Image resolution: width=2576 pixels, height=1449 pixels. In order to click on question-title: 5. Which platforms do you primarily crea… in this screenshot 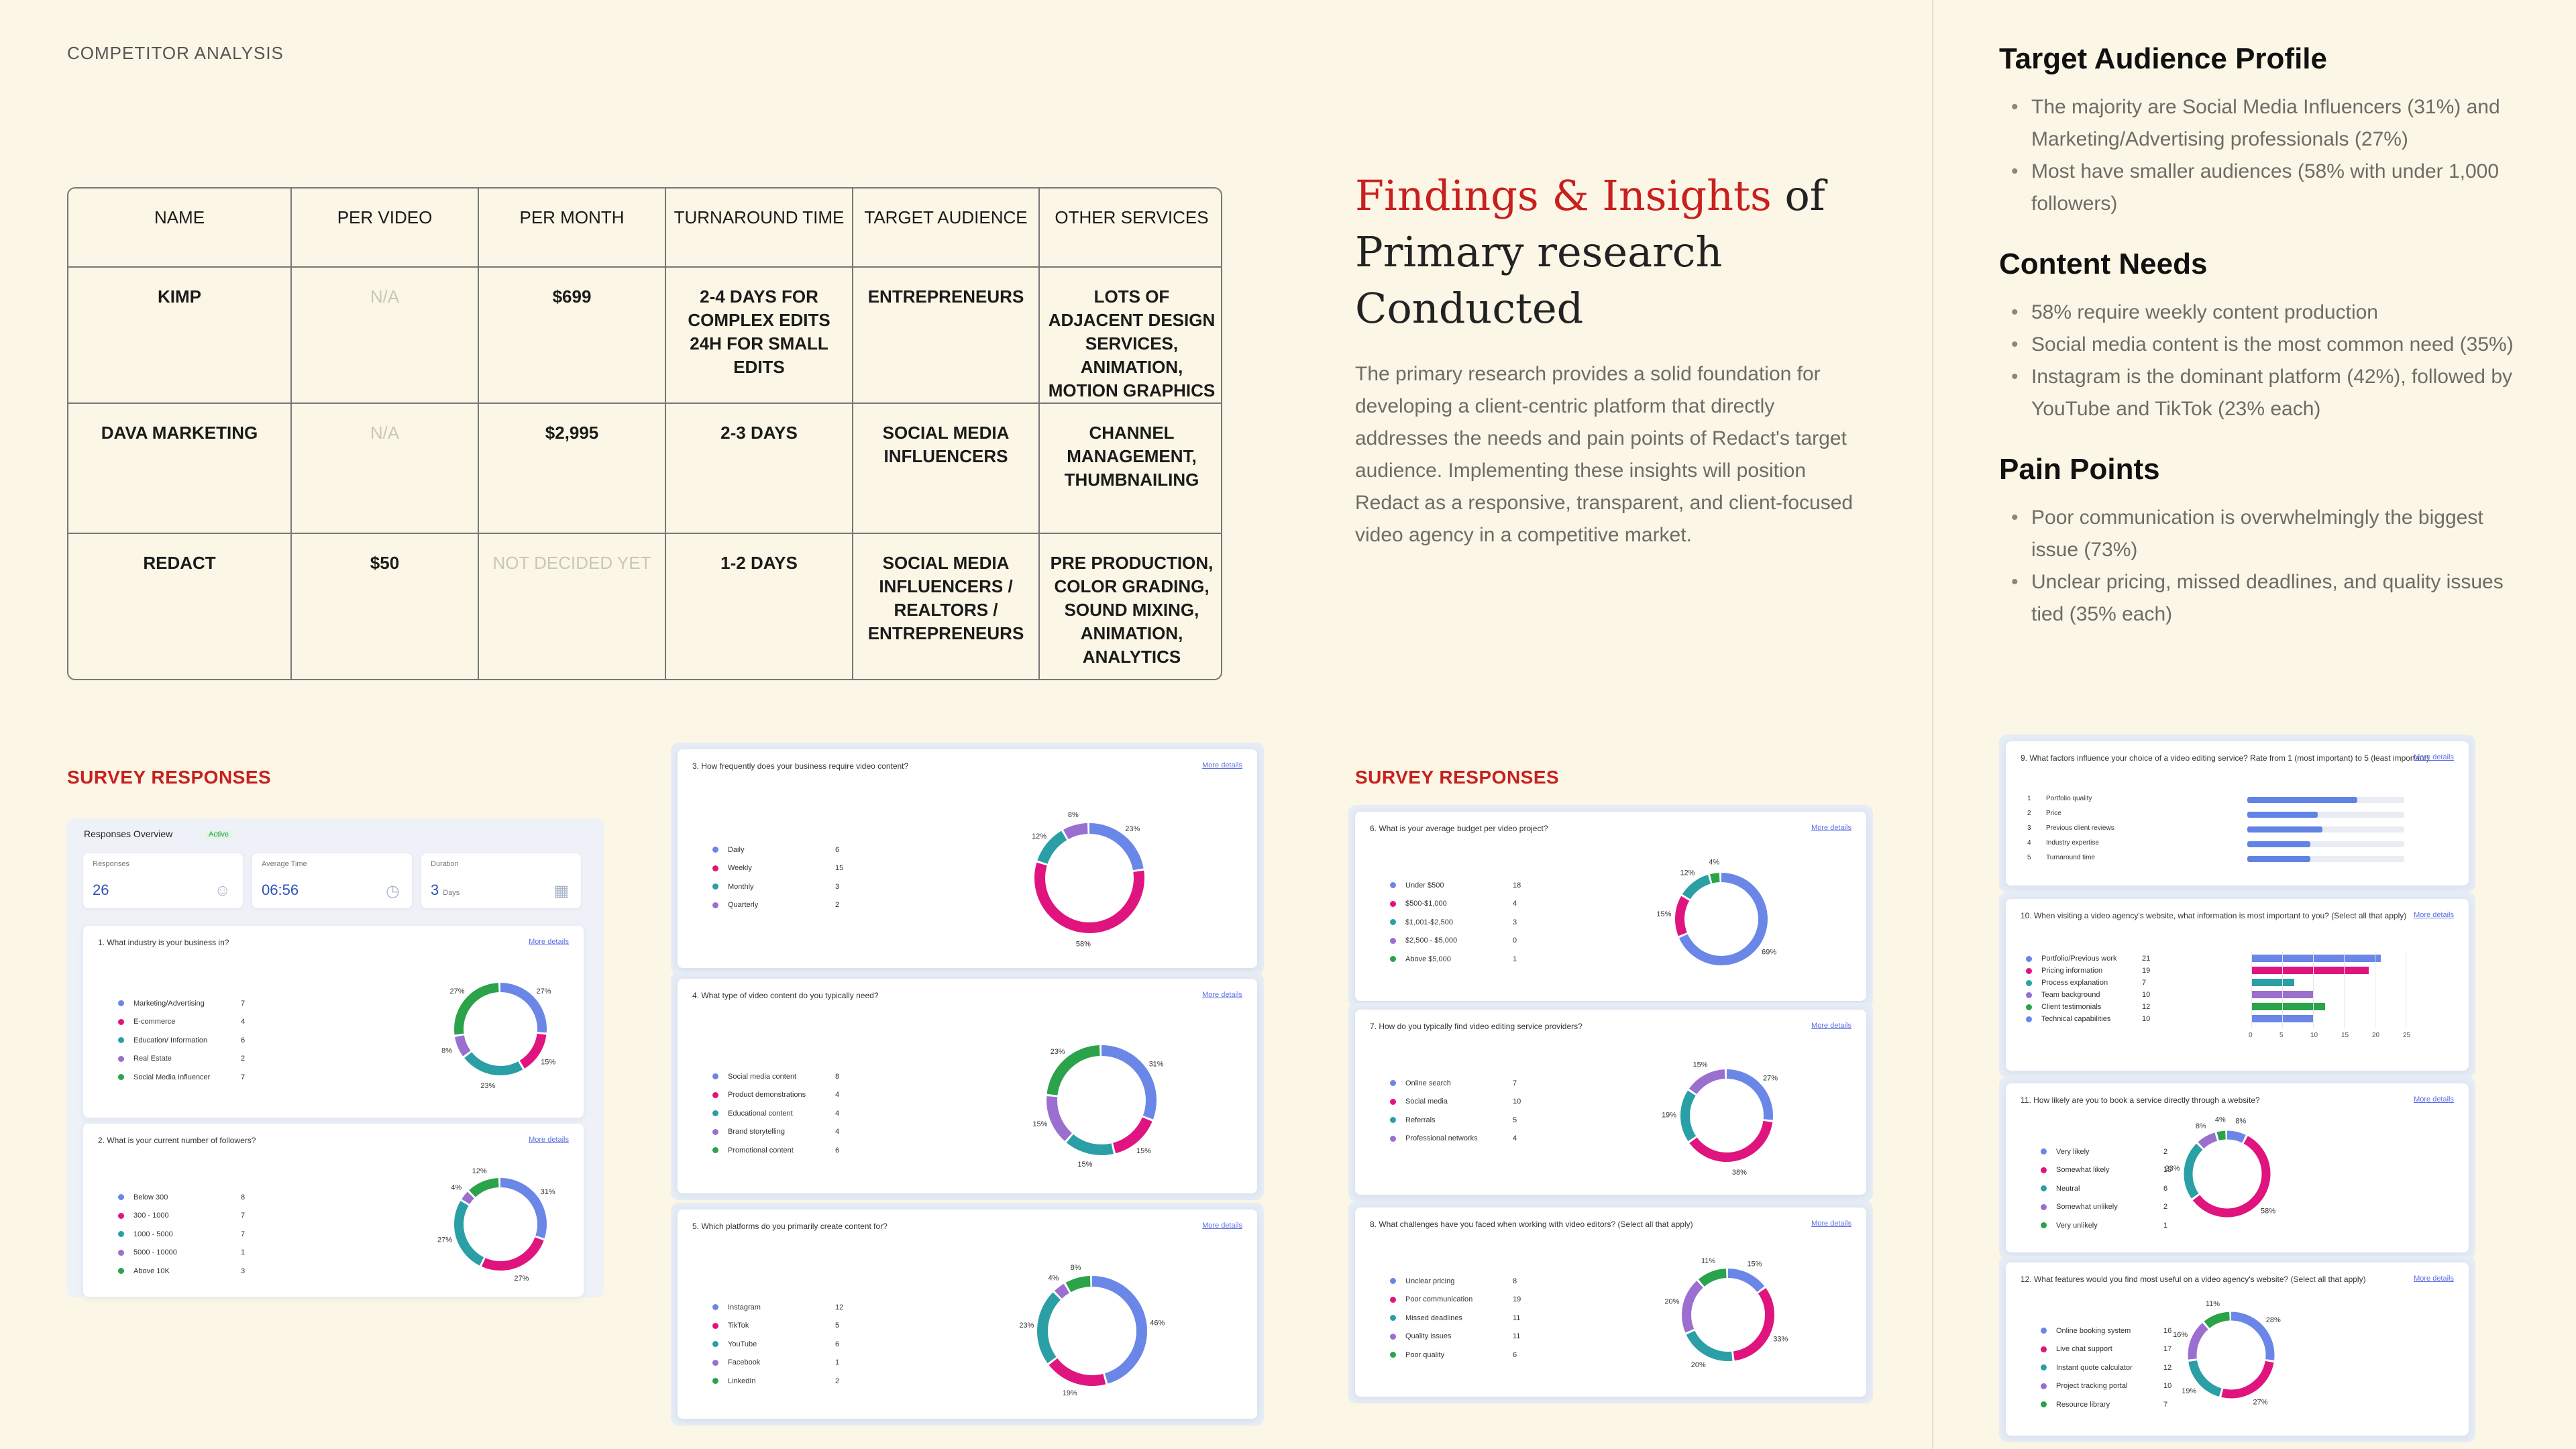, I will do `click(790, 1226)`.